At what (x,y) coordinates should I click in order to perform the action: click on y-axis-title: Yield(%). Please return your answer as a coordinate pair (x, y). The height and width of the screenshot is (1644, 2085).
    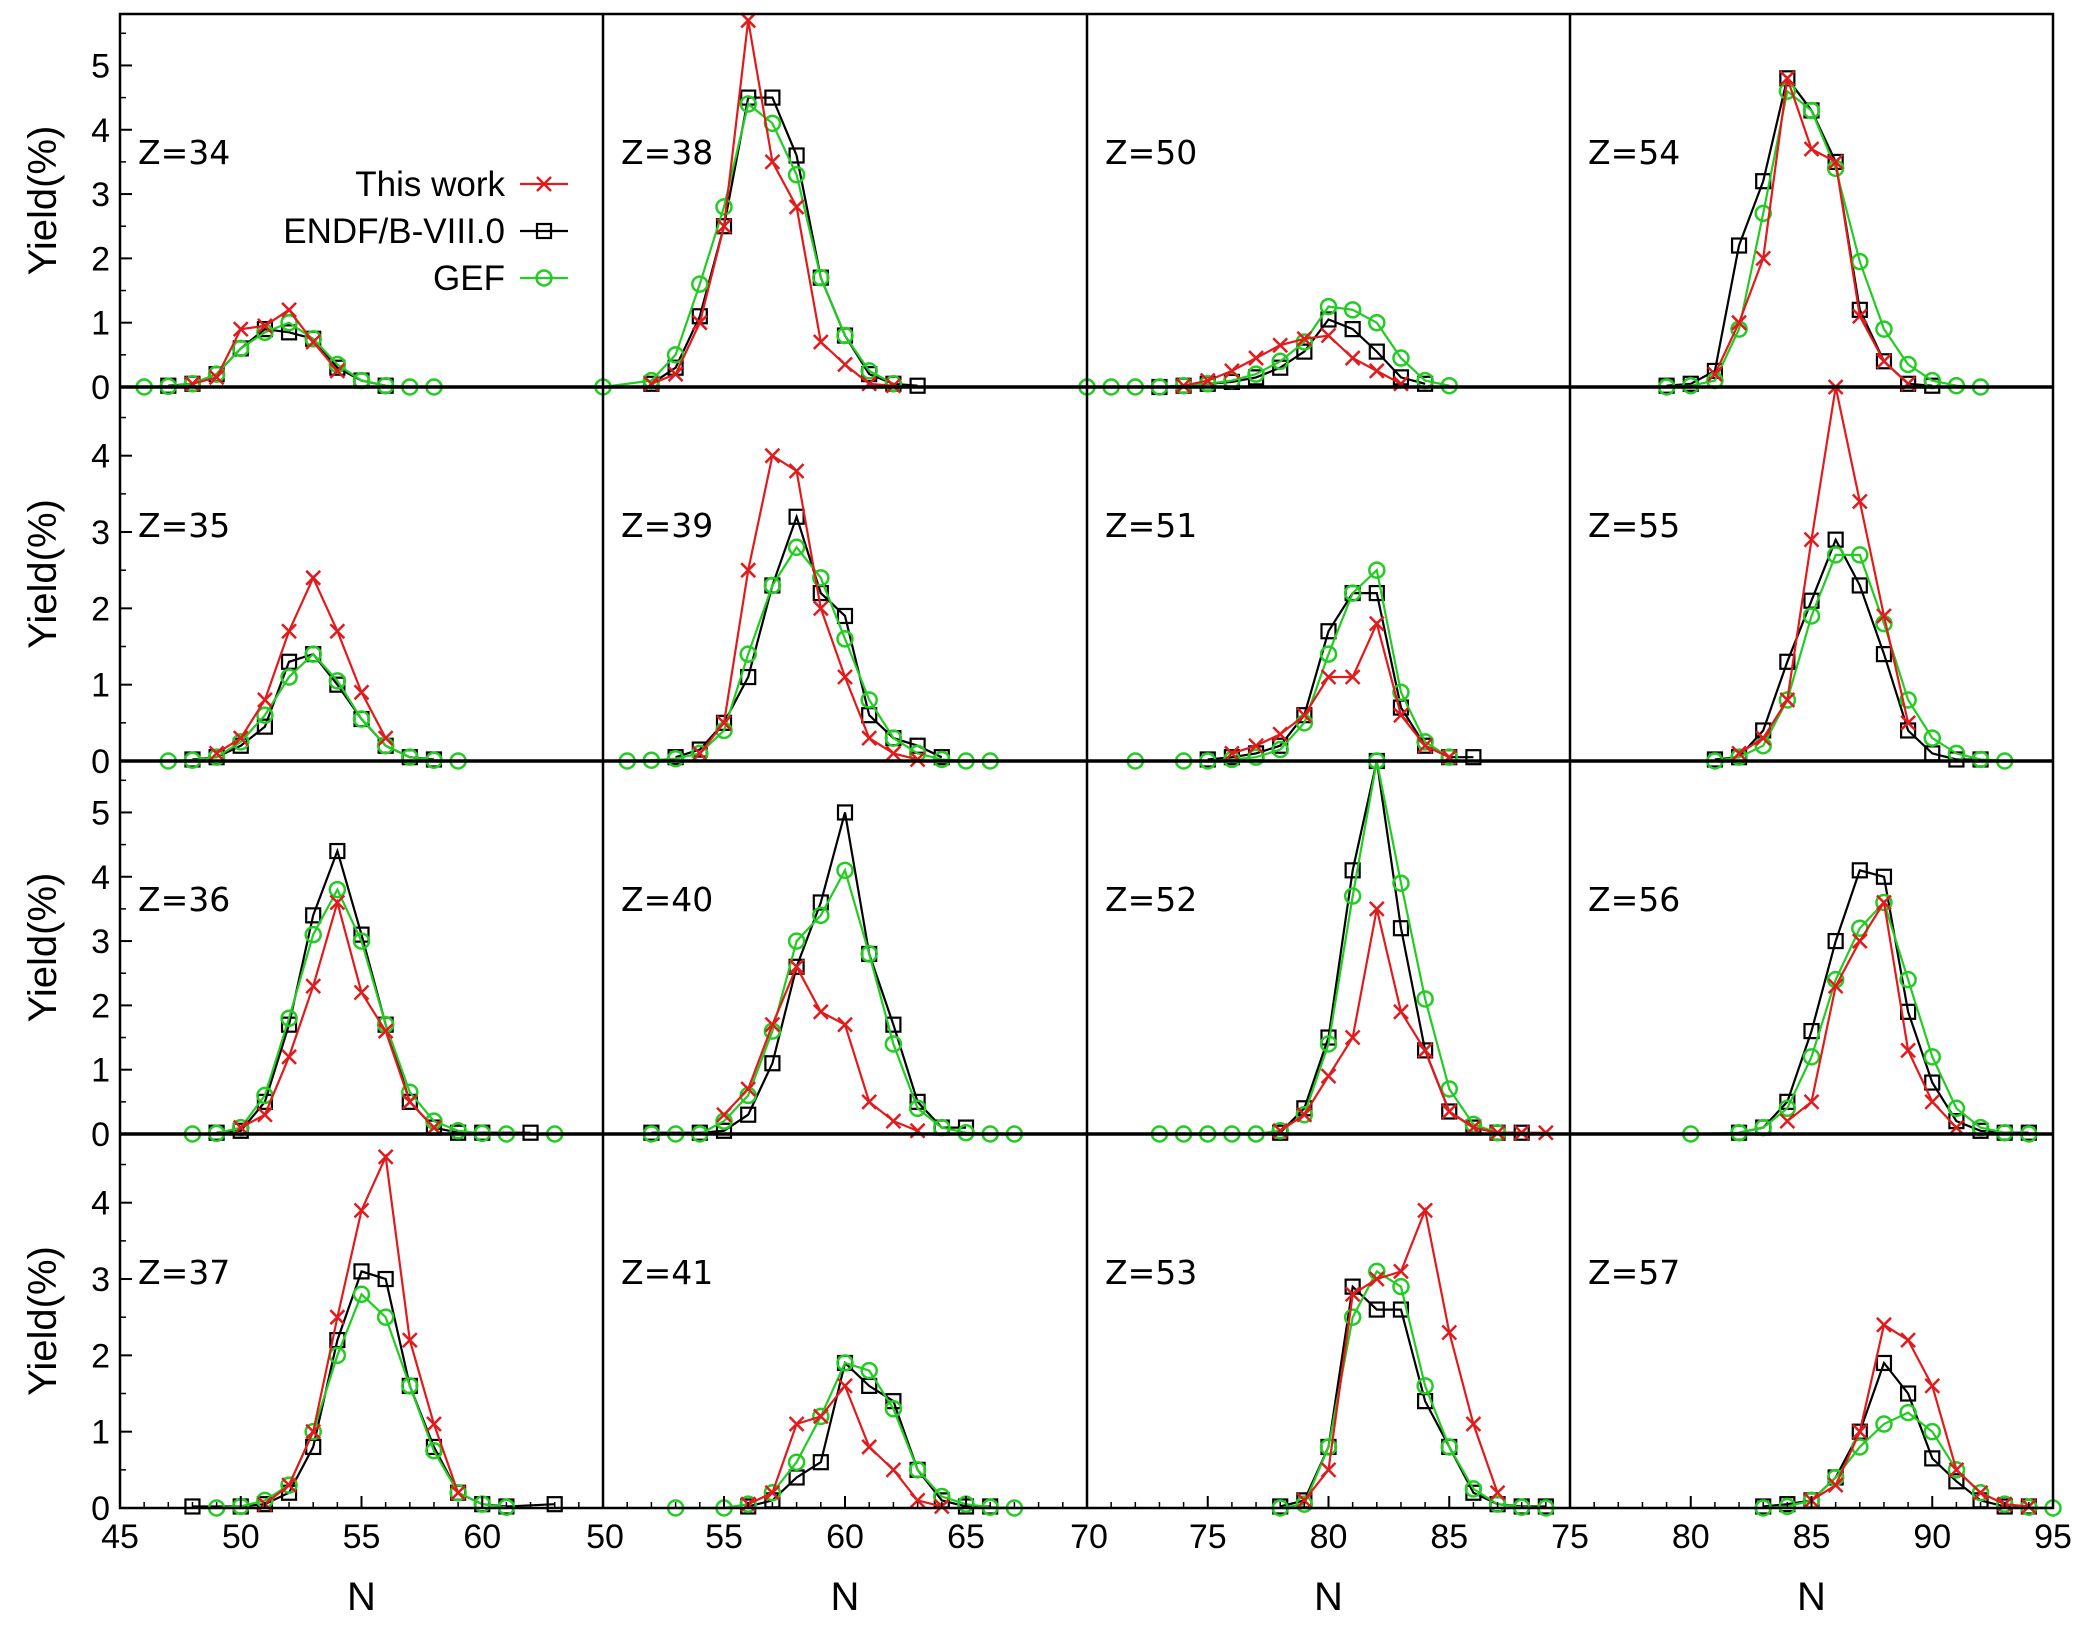
    Looking at the image, I should click on (43, 201).